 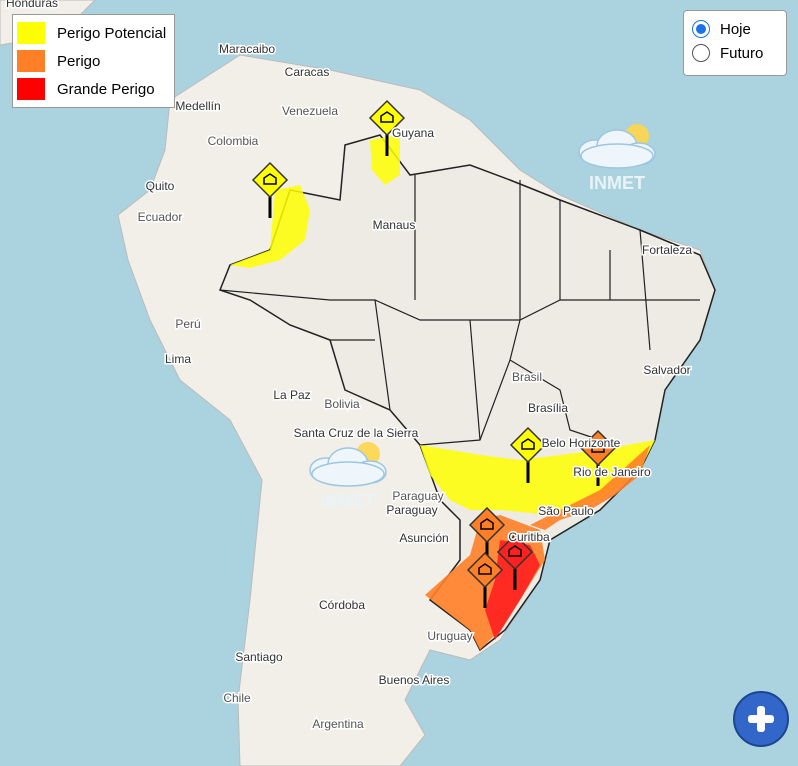 I want to click on view-selector: Hoje Futuro, so click(x=735, y=43).